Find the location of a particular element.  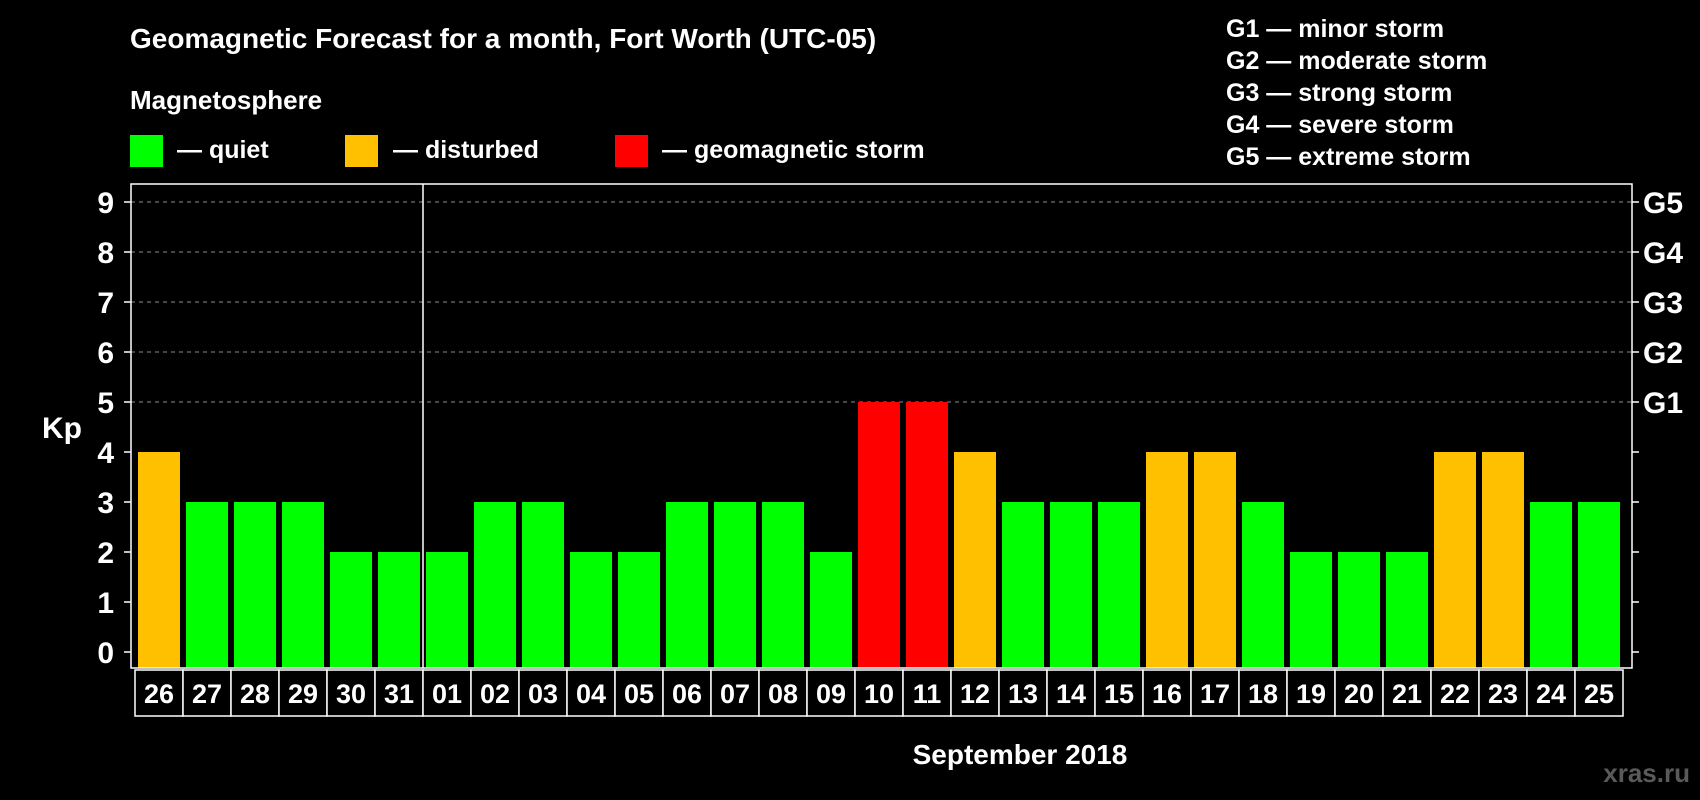

x-tick-label-29: 29 is located at coordinates (303, 694).